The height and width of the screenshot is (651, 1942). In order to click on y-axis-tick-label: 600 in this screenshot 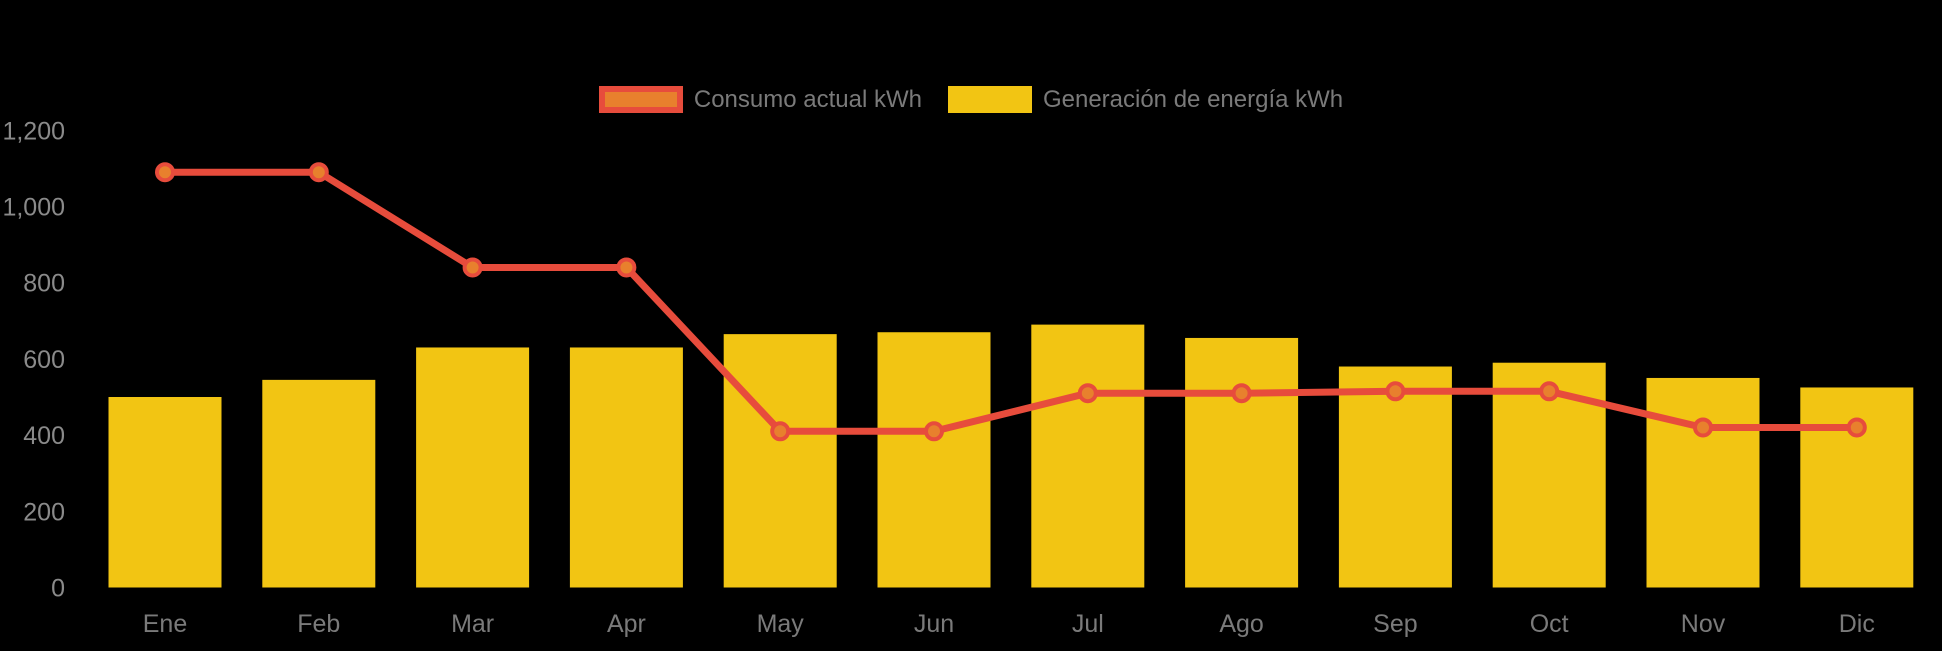, I will do `click(44, 360)`.